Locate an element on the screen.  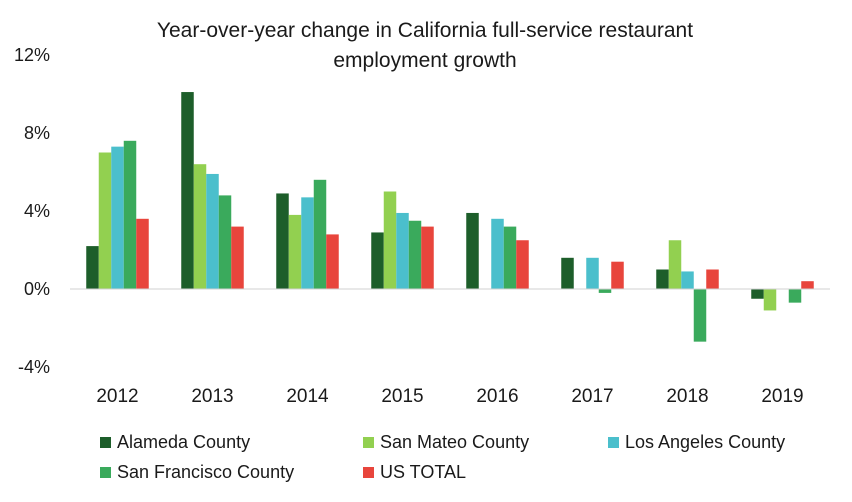
y-axis-ticks: 12% 8% 4% 0% -4% is located at coordinates (32, 211).